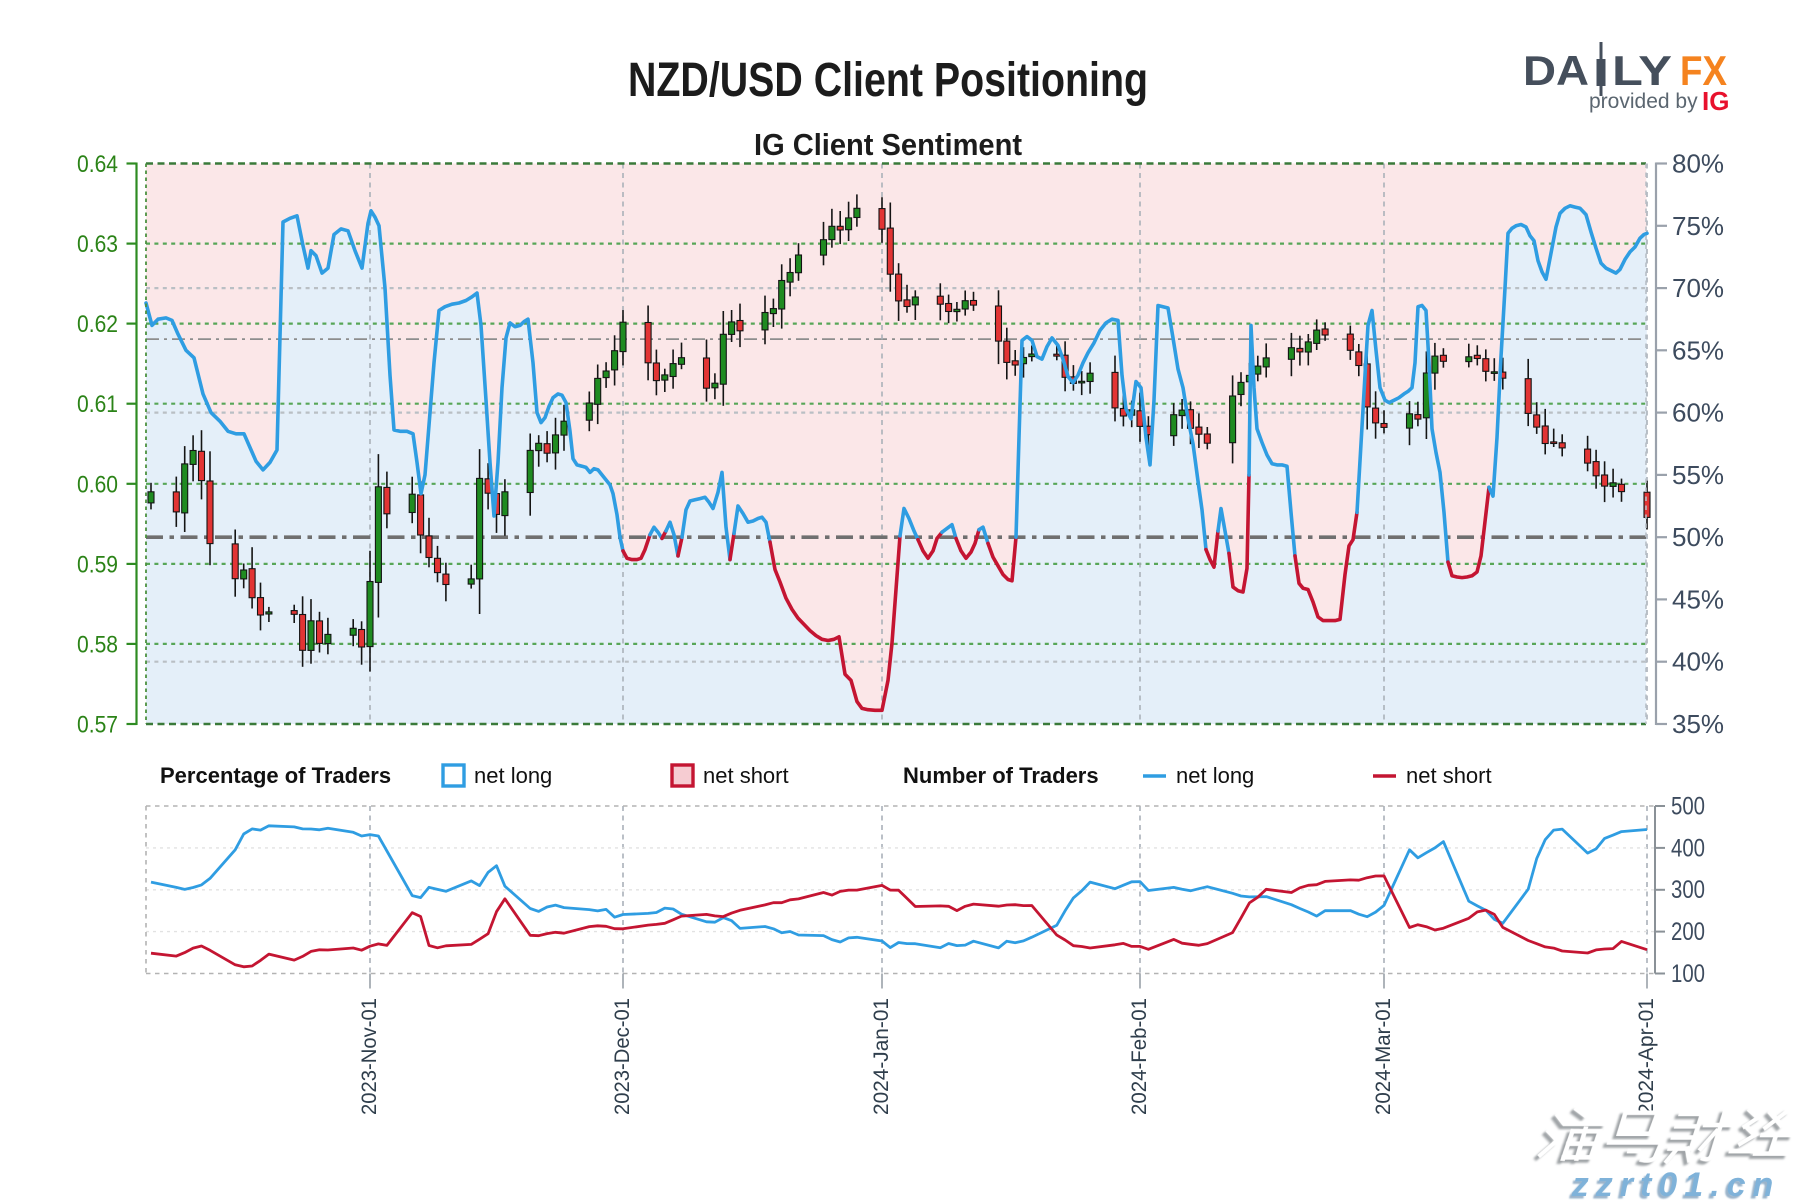 The image size is (1800, 1200). Describe the element at coordinates (1643, 101) in the screenshot. I see `svg-text: provided by` at that location.